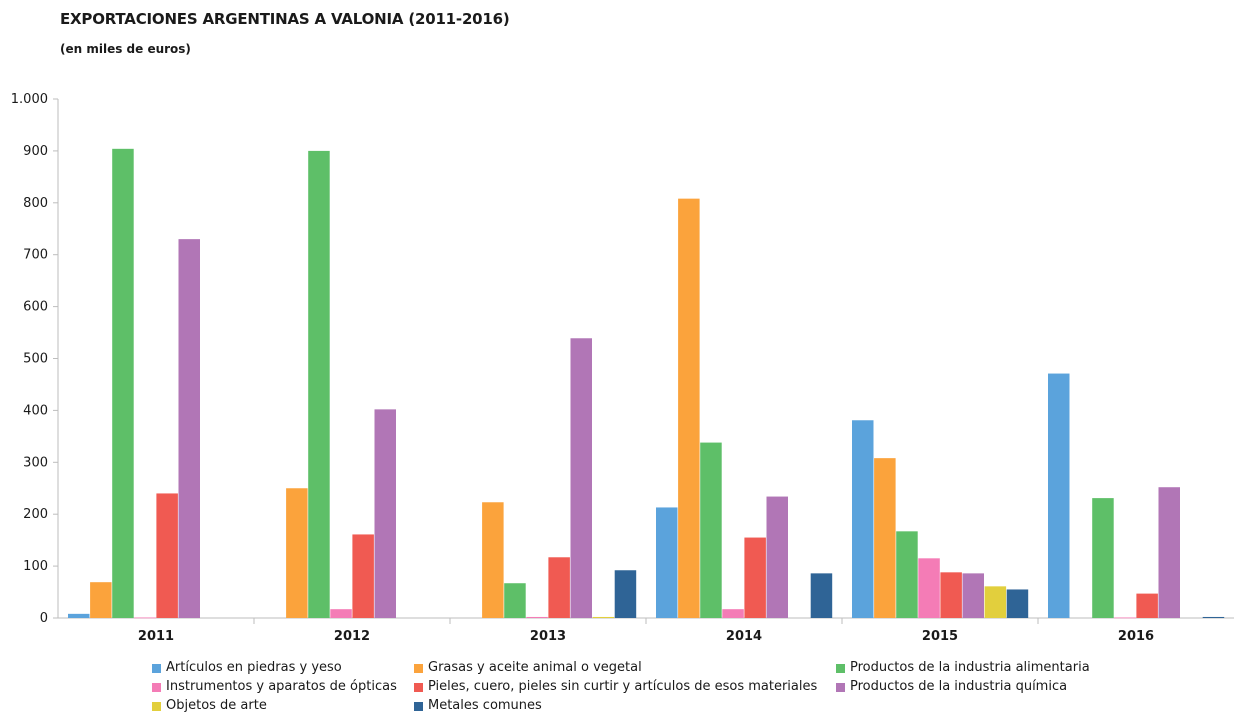  I want to click on x-tick-label: 2016, so click(1136, 636).